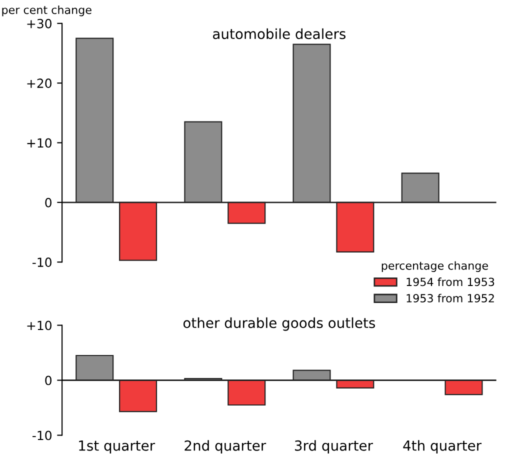 This screenshot has width=517, height=468. Describe the element at coordinates (117, 447) in the screenshot. I see `x-tick-label: 1st quarter` at that location.